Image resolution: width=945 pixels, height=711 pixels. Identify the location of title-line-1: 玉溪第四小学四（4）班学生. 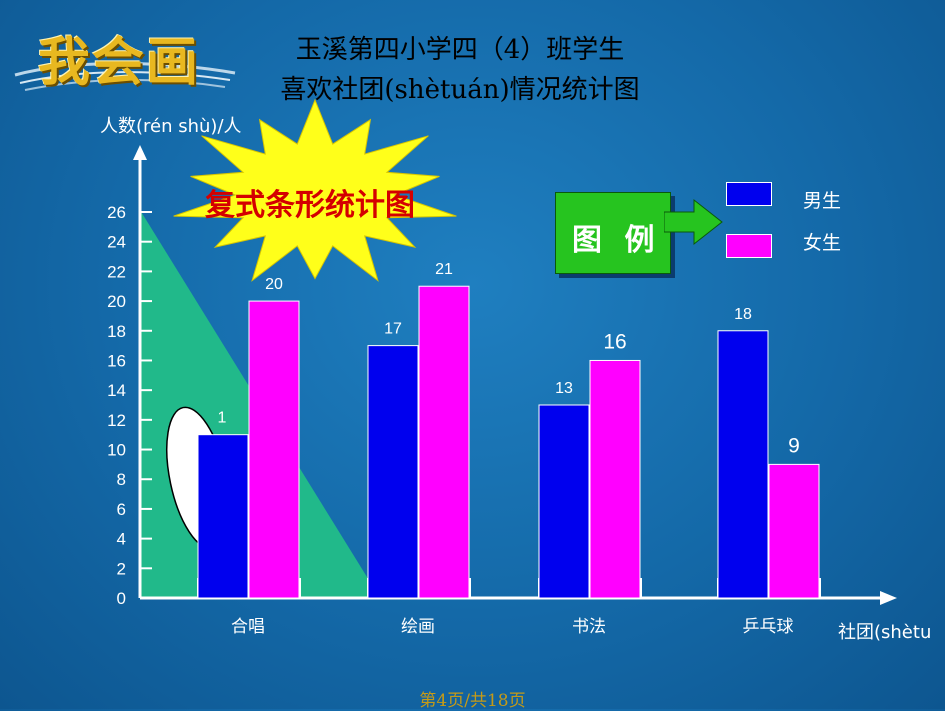
(460, 50).